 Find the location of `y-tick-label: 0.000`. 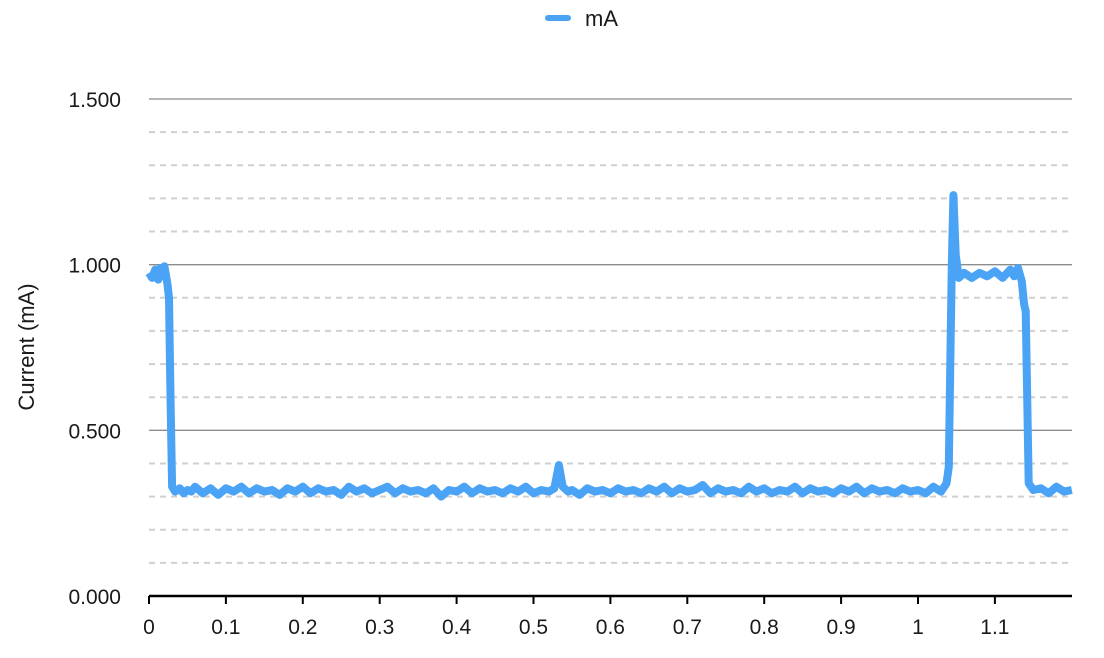

y-tick-label: 0.000 is located at coordinates (94, 597).